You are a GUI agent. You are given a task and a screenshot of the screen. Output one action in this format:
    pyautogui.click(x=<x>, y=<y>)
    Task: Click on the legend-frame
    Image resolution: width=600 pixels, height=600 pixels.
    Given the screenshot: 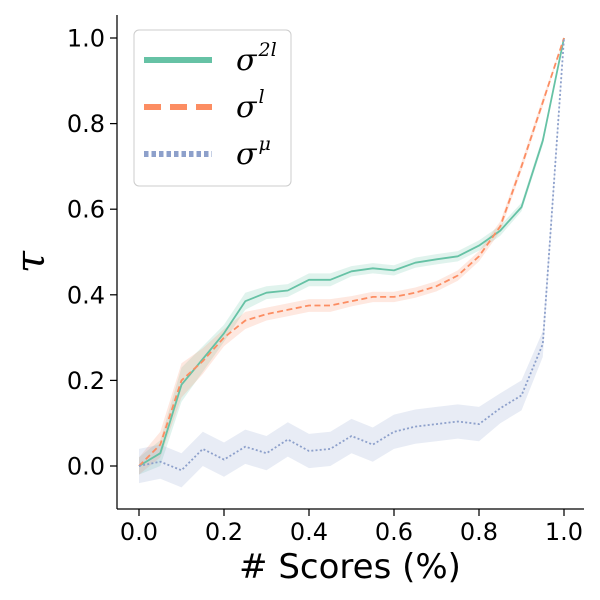 What is the action you would take?
    pyautogui.click(x=212, y=108)
    